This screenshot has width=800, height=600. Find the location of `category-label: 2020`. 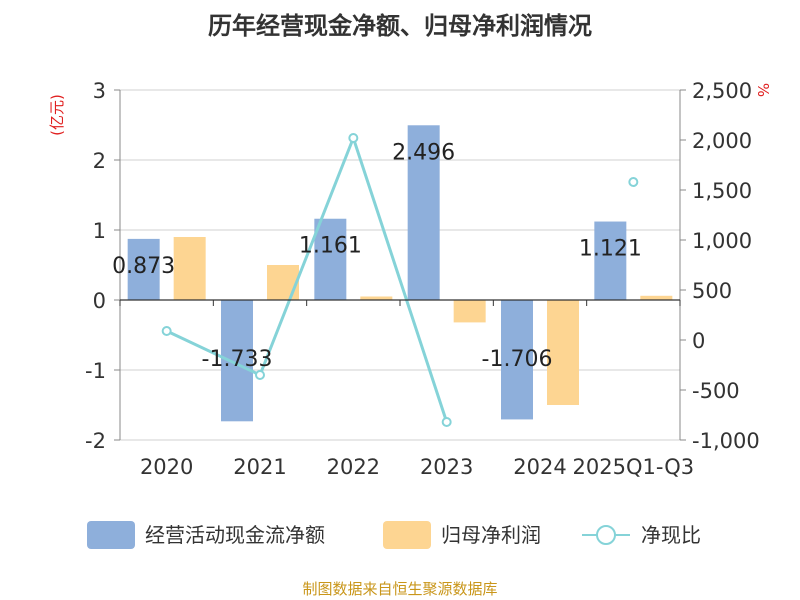

category-label: 2020 is located at coordinates (166, 467).